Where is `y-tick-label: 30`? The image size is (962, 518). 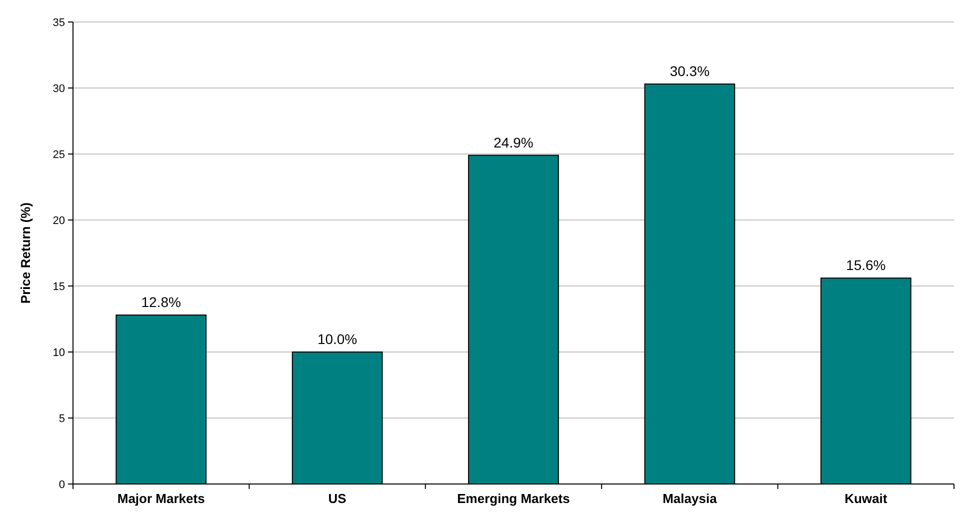 y-tick-label: 30 is located at coordinates (58, 88).